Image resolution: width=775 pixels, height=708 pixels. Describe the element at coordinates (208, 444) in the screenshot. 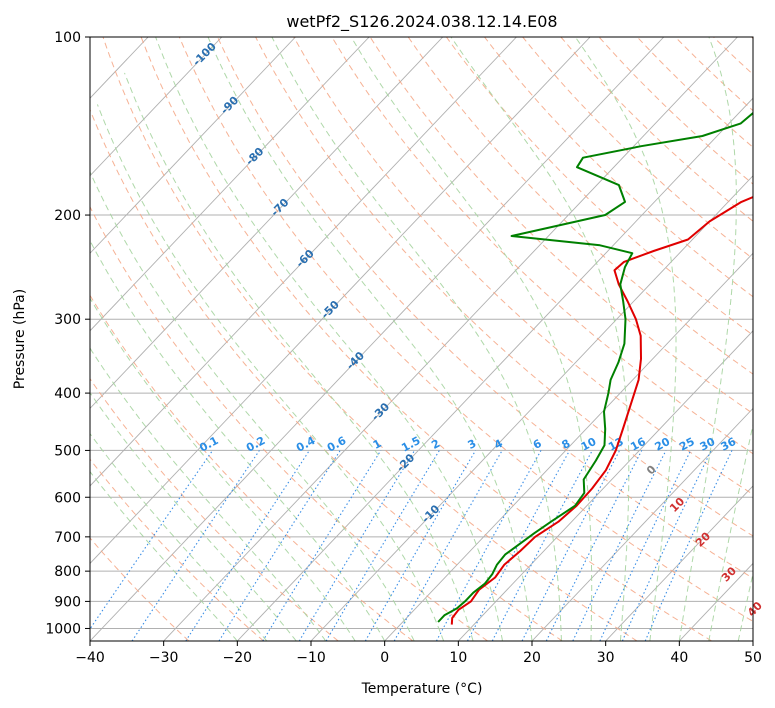

I see `mixing-ratio-label: 0.1` at that location.